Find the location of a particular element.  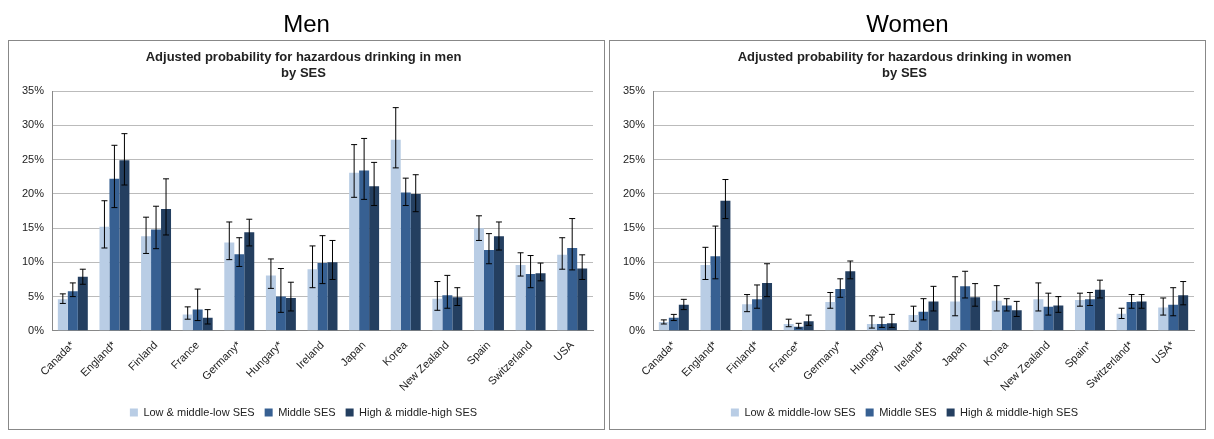

chart-title: Men is located at coordinates (306, 24).